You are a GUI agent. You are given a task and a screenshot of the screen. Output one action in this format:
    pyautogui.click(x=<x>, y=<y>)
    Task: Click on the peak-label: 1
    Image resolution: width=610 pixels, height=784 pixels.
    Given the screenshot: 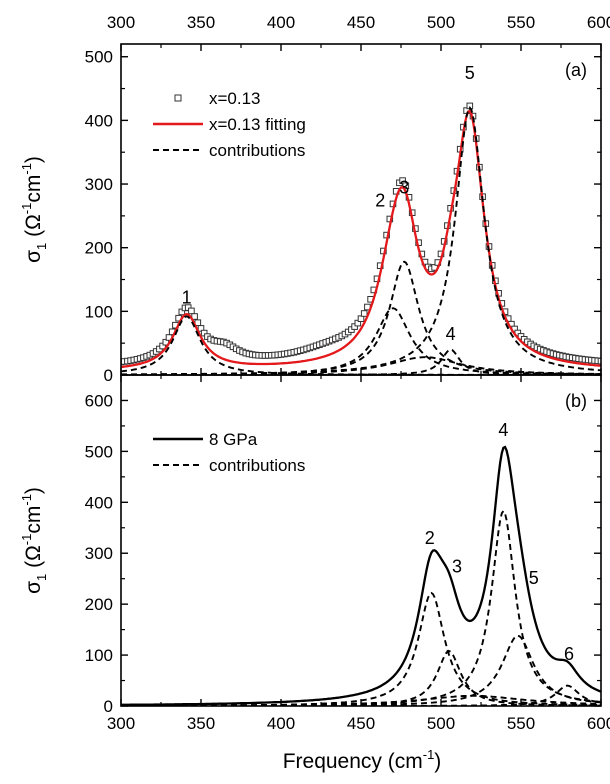 What is the action you would take?
    pyautogui.click(x=187, y=298)
    